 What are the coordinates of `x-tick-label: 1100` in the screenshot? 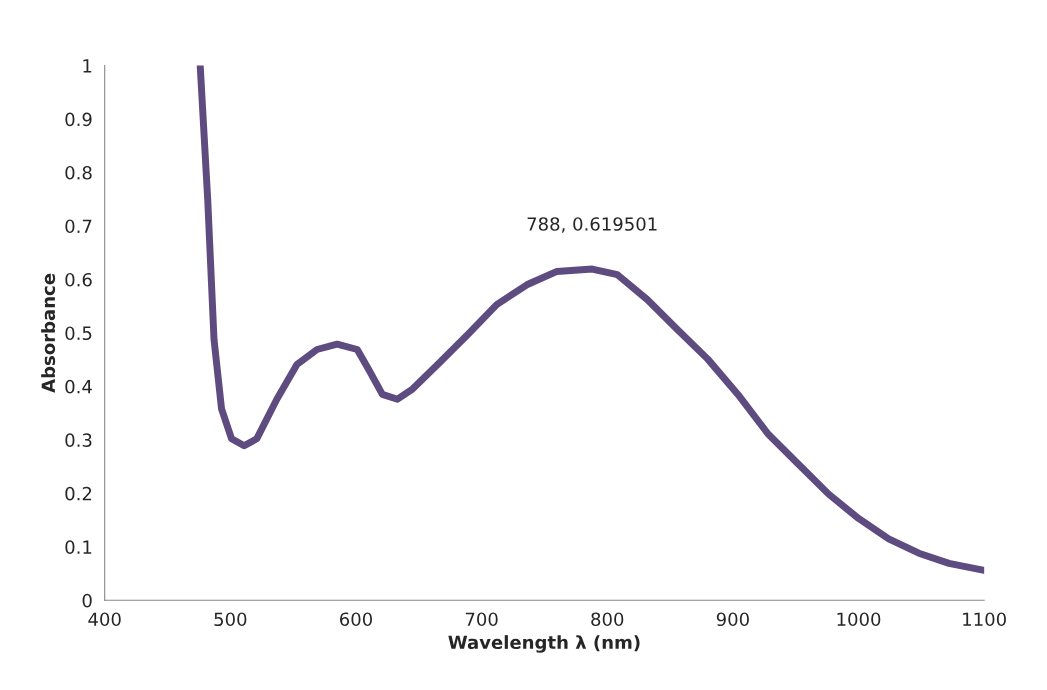 It's located at (984, 619).